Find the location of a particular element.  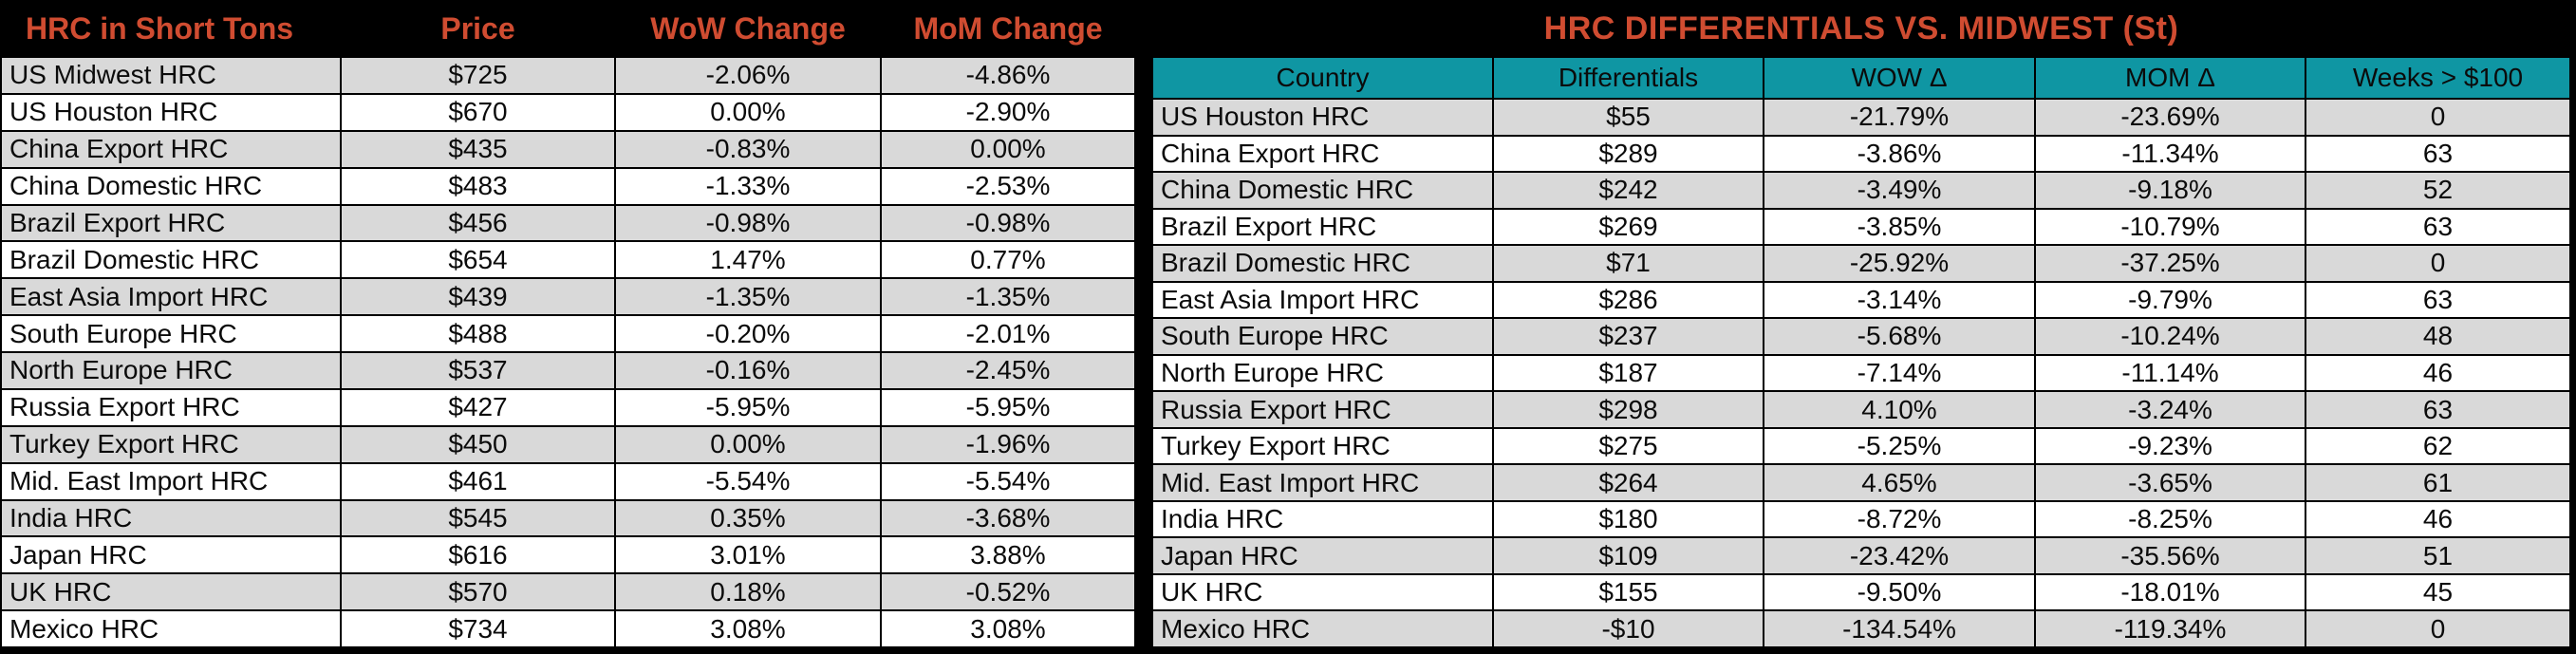

value-cell: 0.35% is located at coordinates (748, 518).